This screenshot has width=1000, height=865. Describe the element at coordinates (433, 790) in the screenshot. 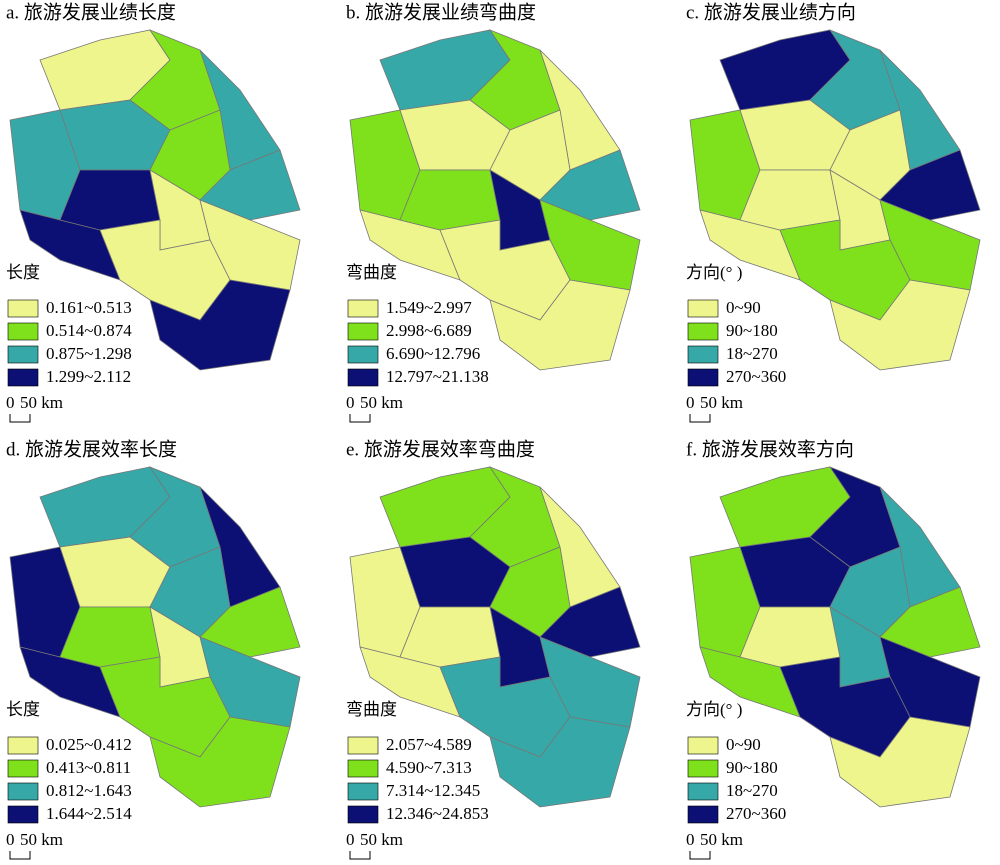

I see `legend-label: 7.314~12.345` at that location.